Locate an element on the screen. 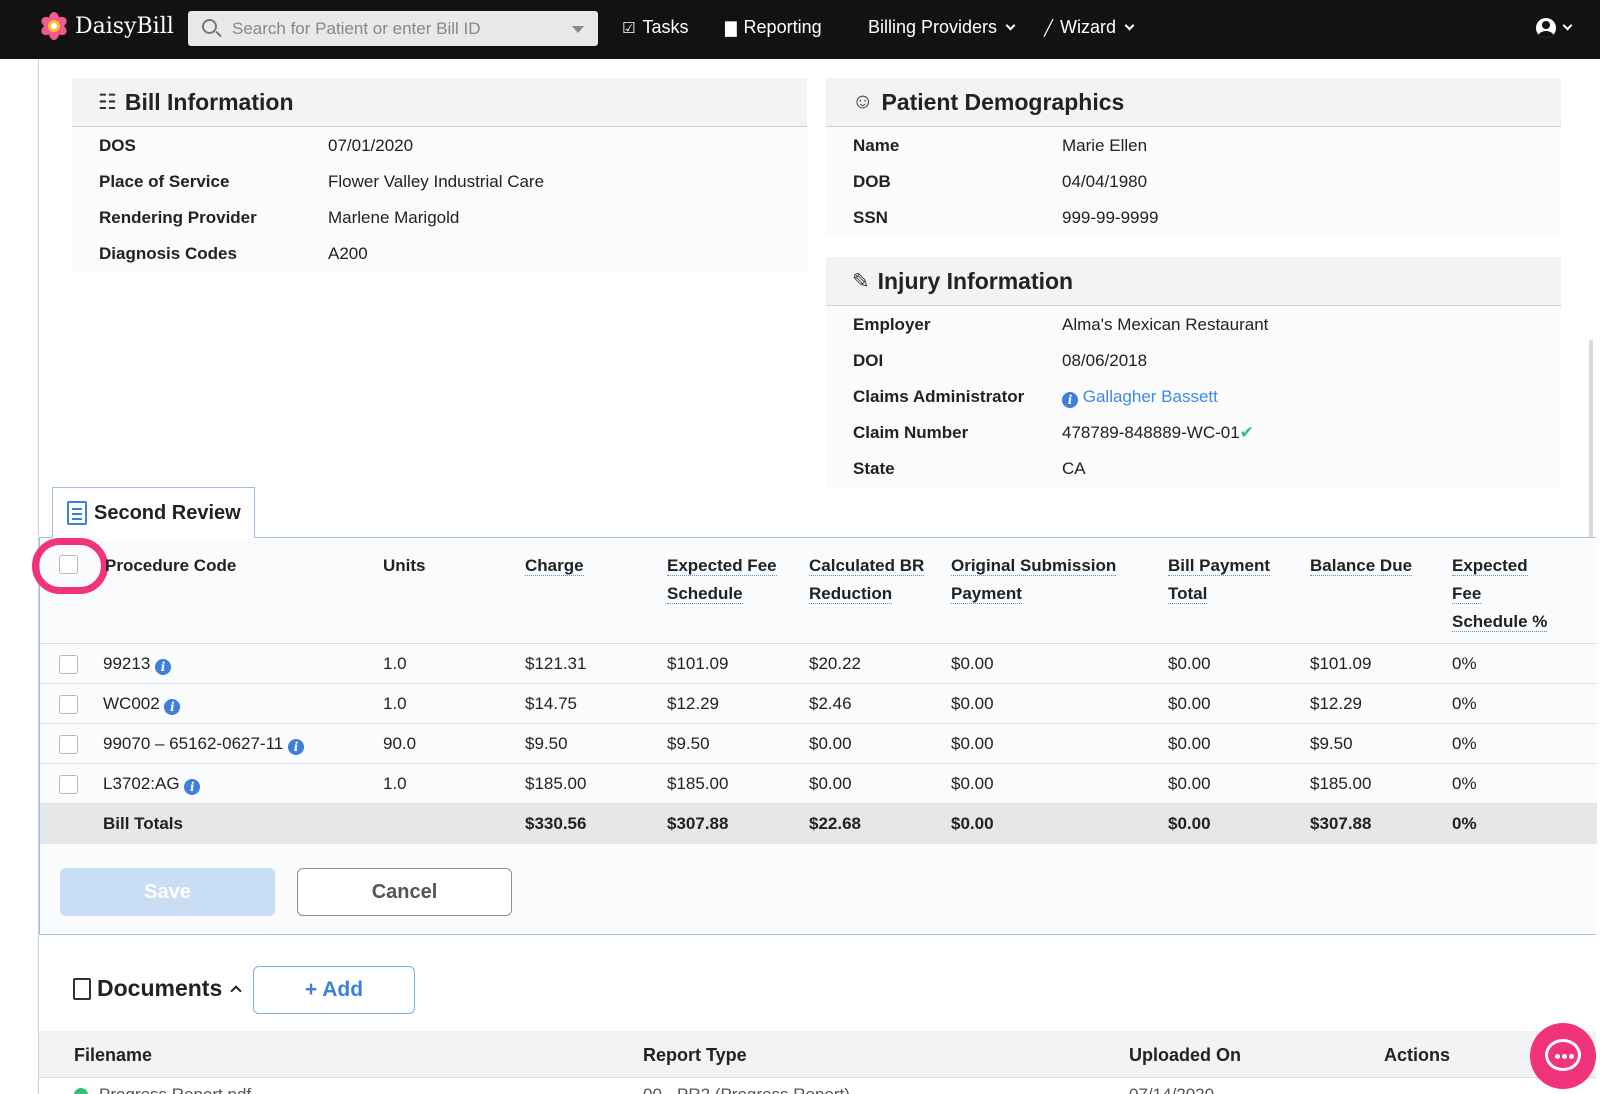  add-document-button: + Add is located at coordinates (334, 990).